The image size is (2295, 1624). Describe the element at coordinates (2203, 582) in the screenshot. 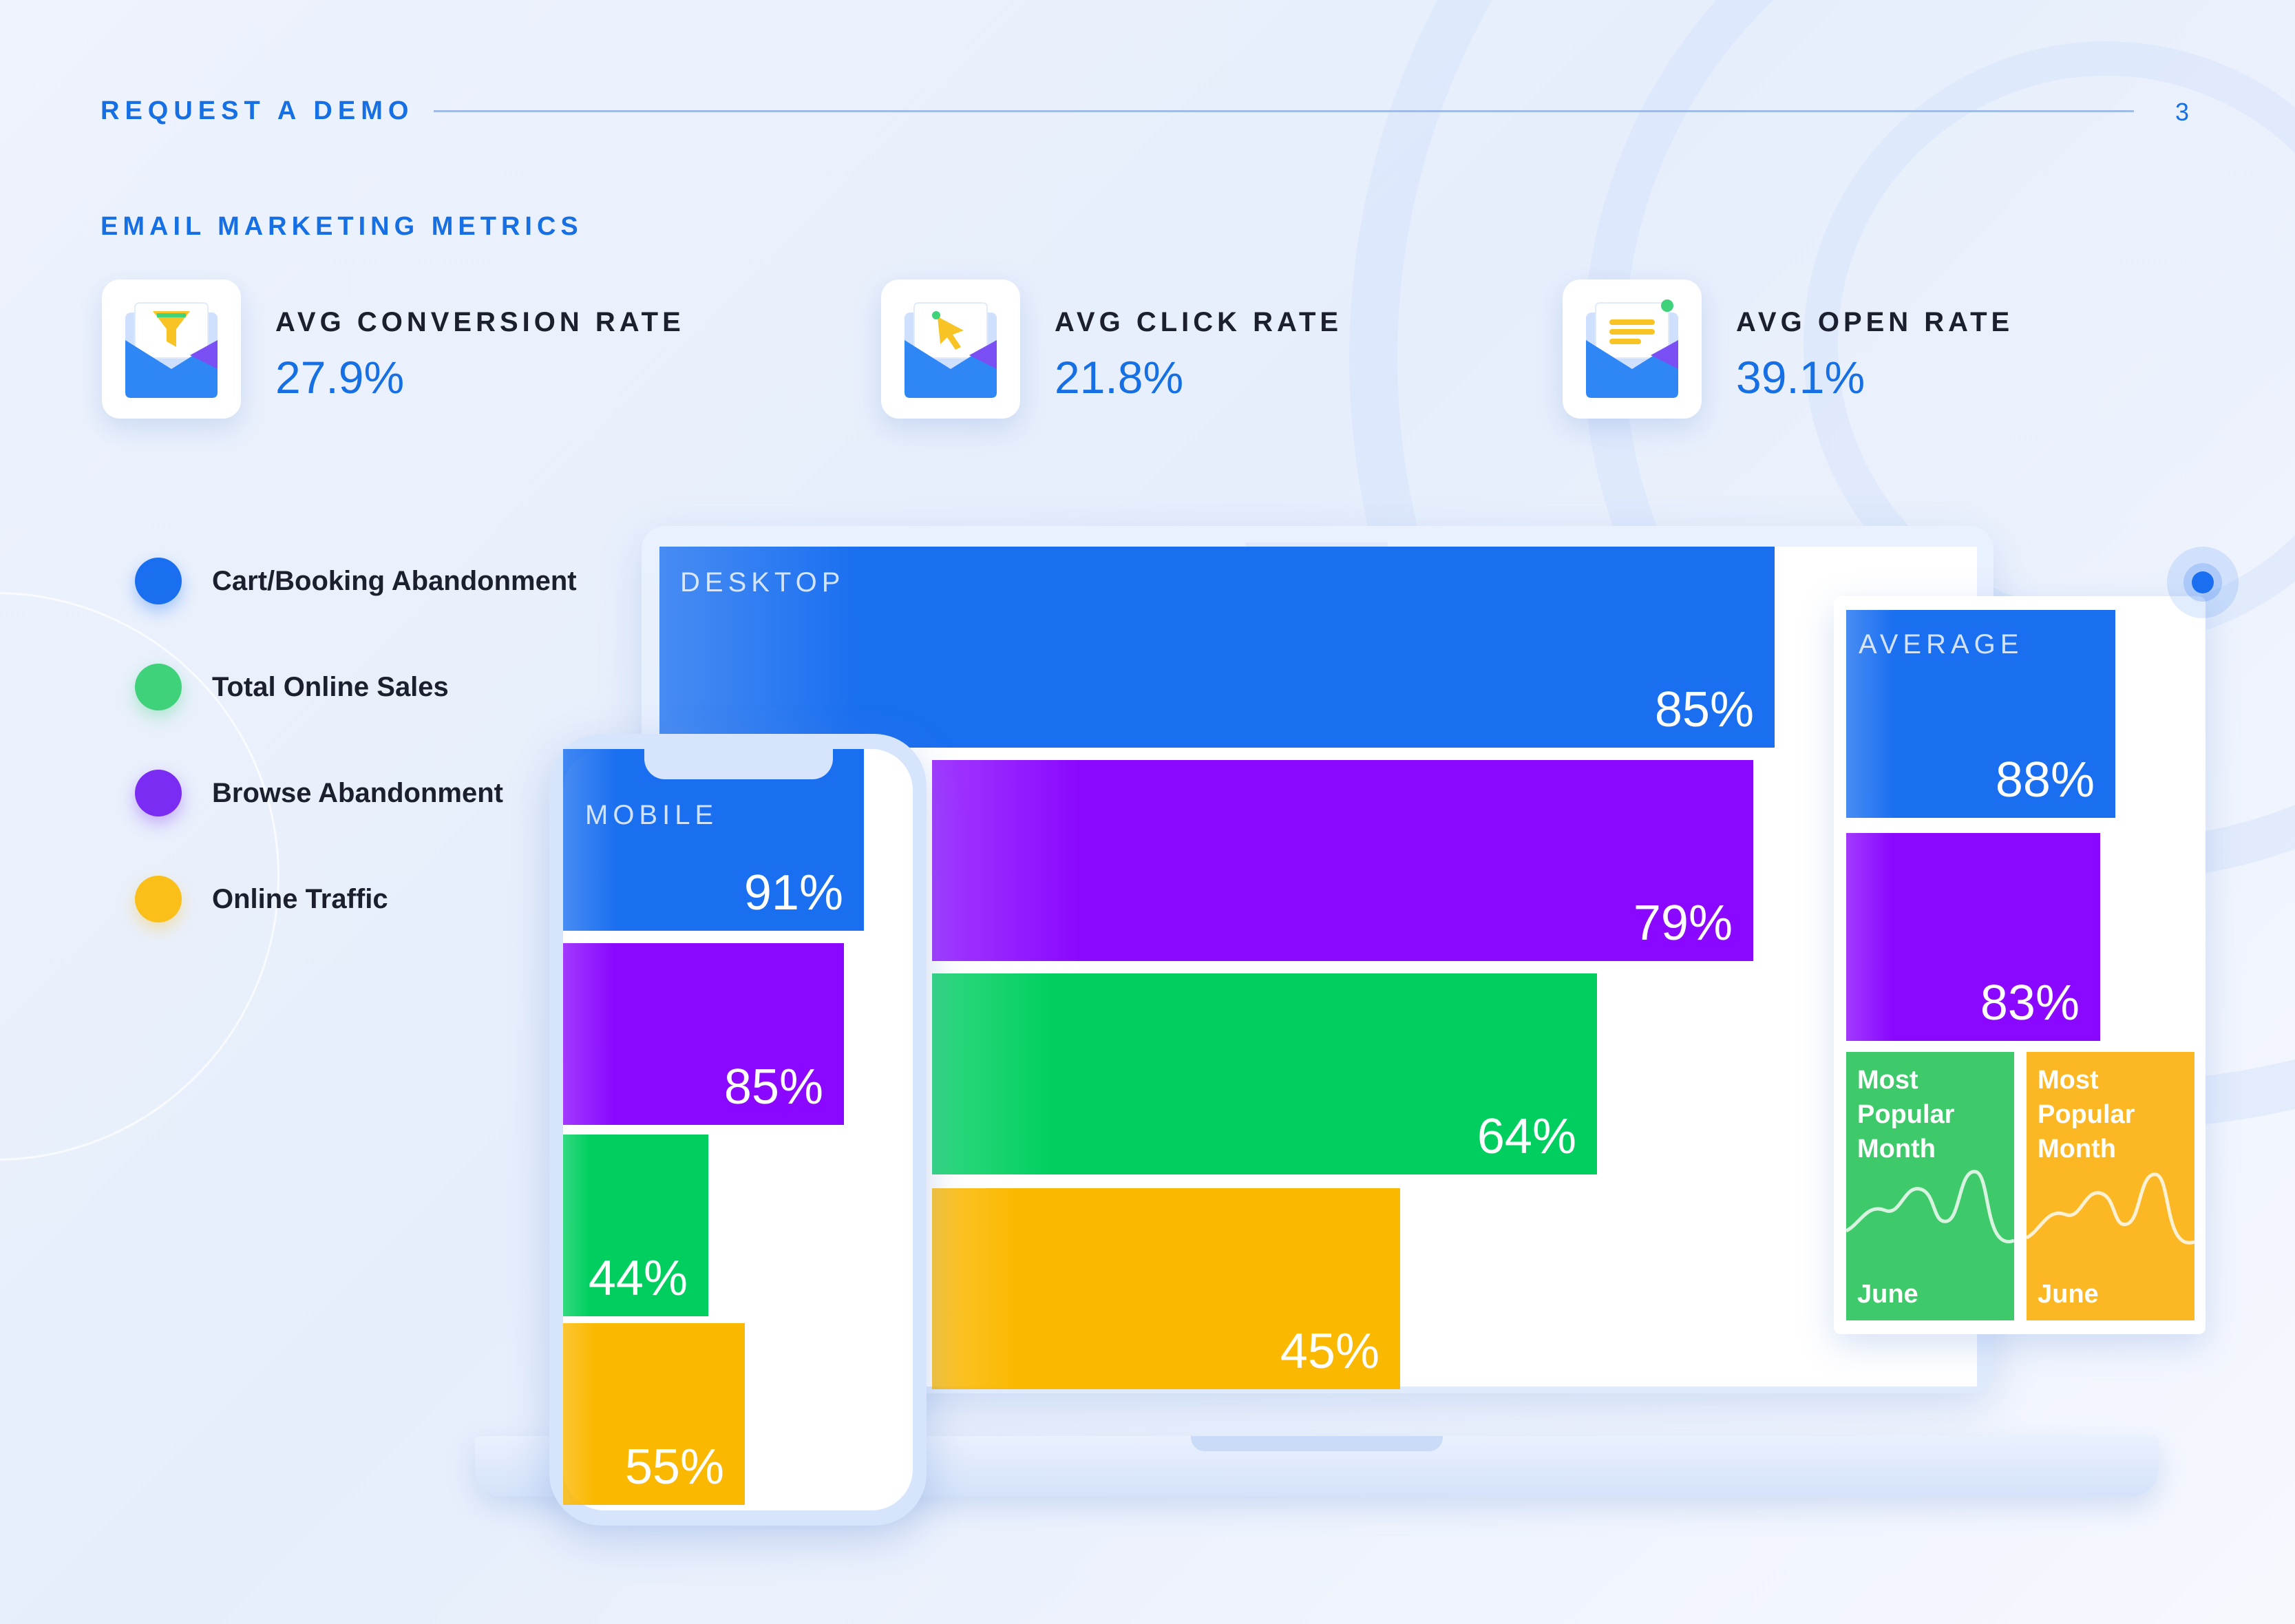

I see `pulse-indicator-dot` at that location.